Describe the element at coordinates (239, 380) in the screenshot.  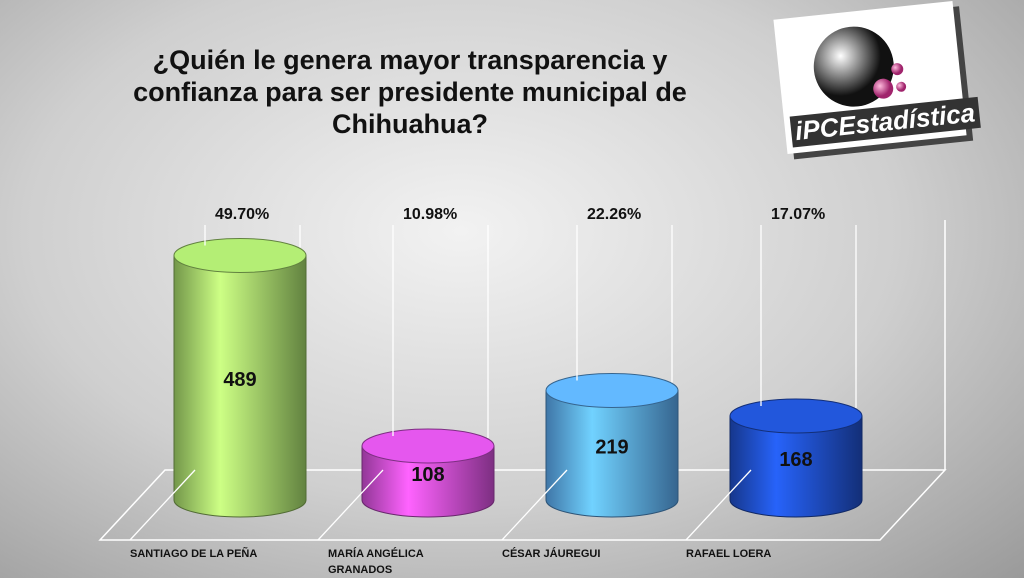
I see `value-label: 489` at that location.